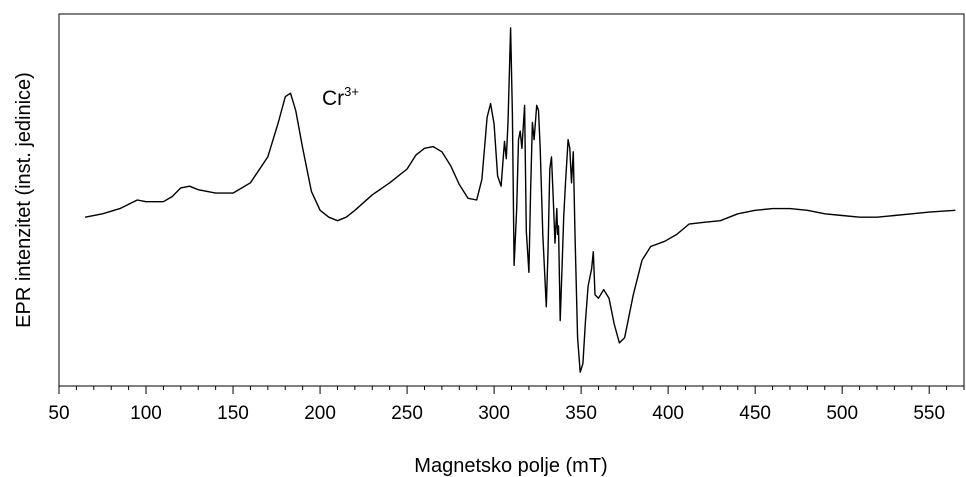 This screenshot has height=477, width=966. I want to click on x-minor-ticks, so click(520, 388).